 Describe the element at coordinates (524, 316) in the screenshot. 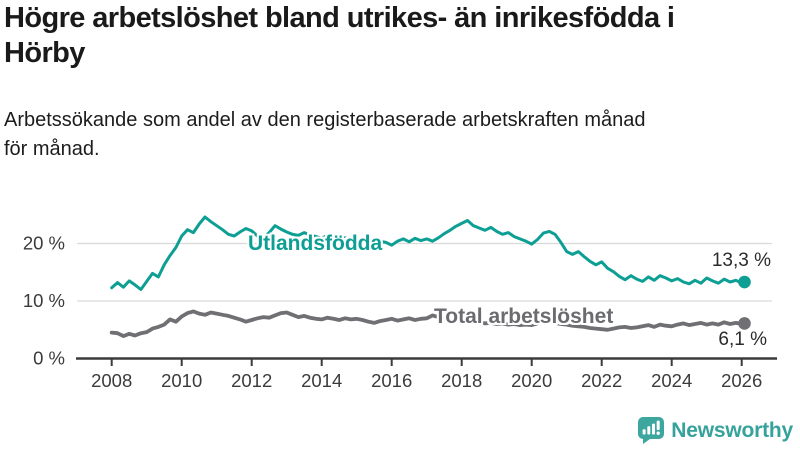

I see `series-label-total-arbetsloshet: Total arbetslöshet` at that location.